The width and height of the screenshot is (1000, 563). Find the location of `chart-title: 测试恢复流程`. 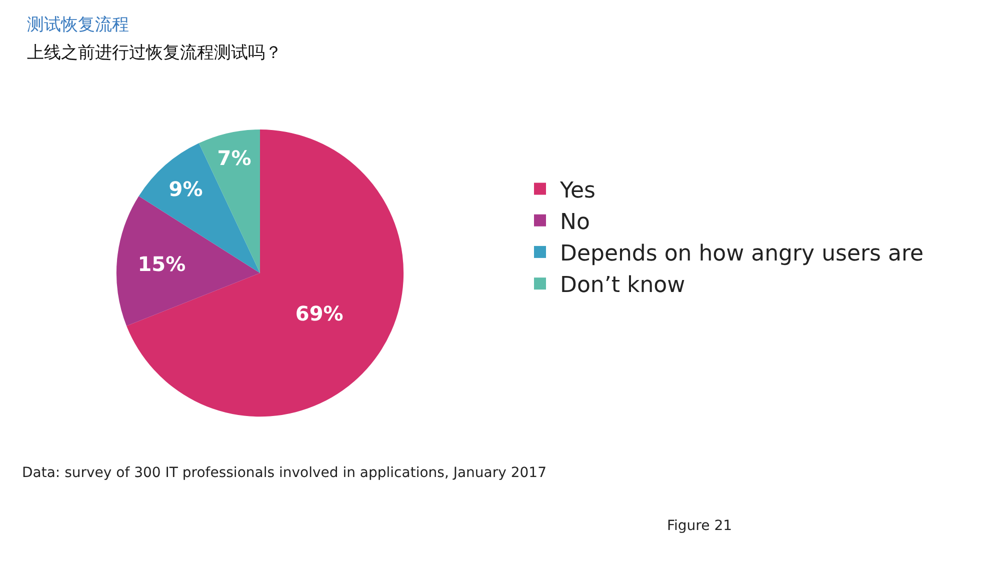

chart-title: 测试恢复流程 is located at coordinates (78, 25).